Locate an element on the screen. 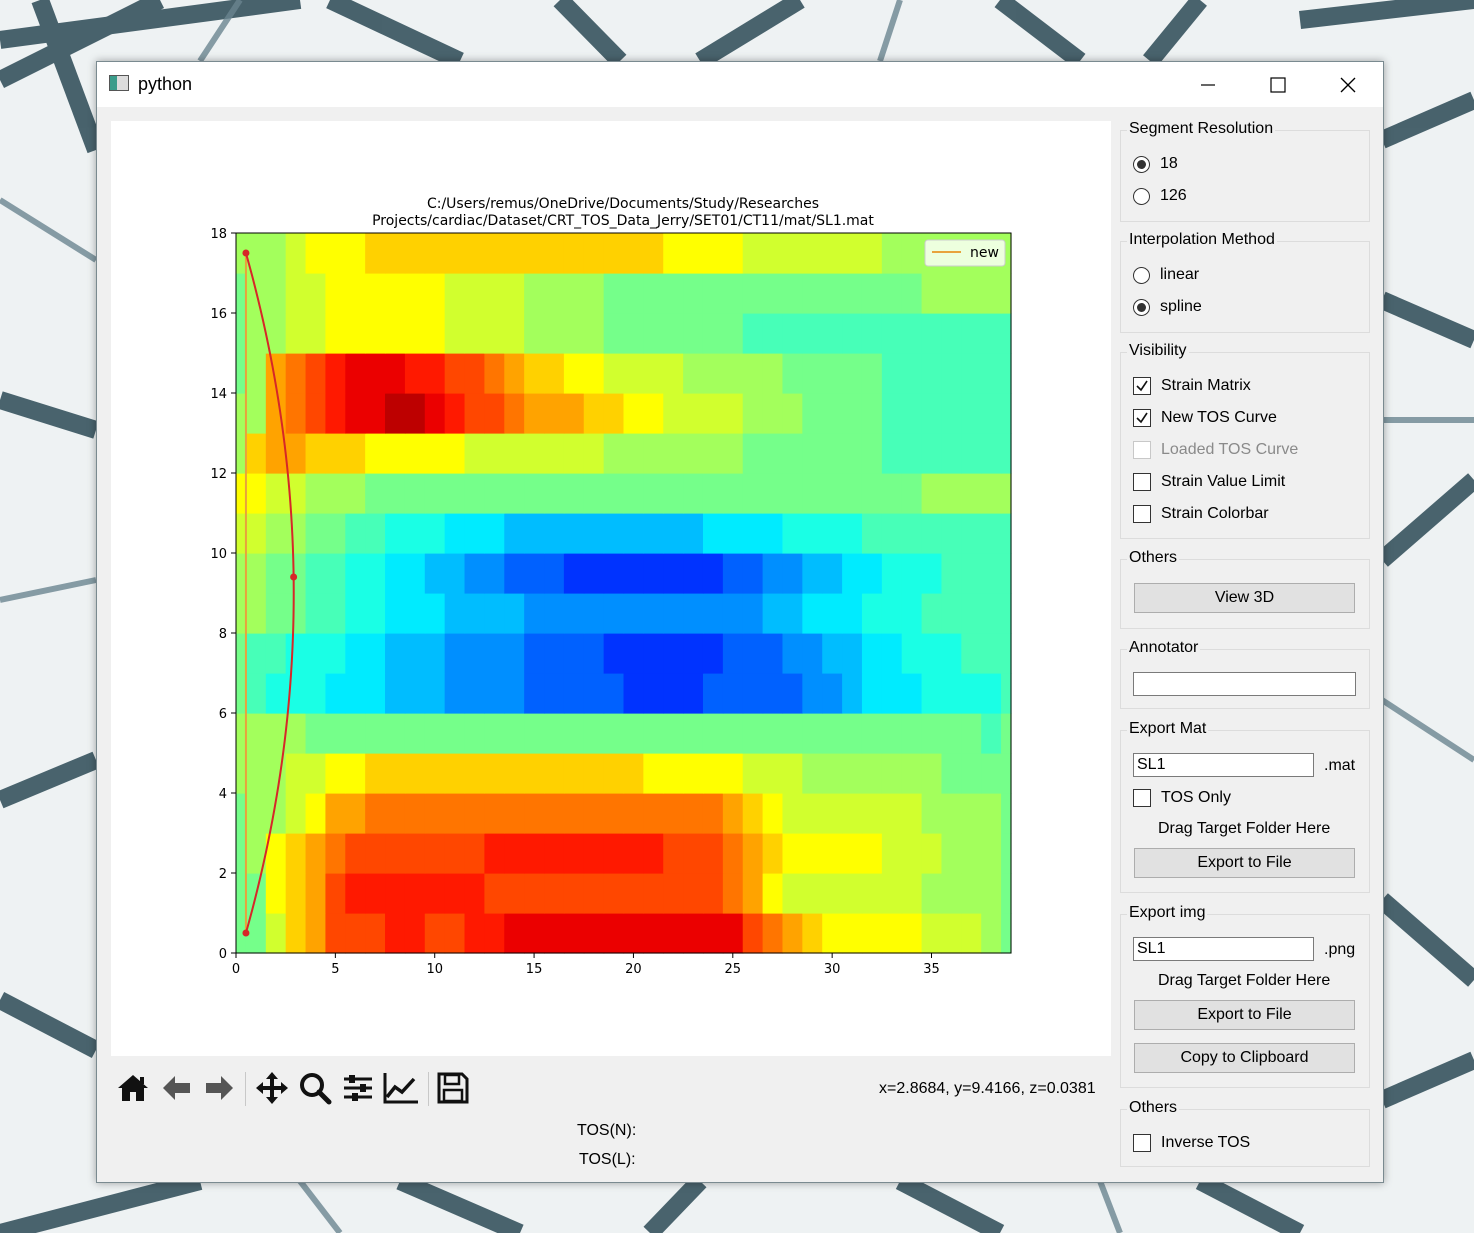 The width and height of the screenshot is (1474, 1233). checkbox-strain-value-limit: Strain Value Limit is located at coordinates (1209, 482).